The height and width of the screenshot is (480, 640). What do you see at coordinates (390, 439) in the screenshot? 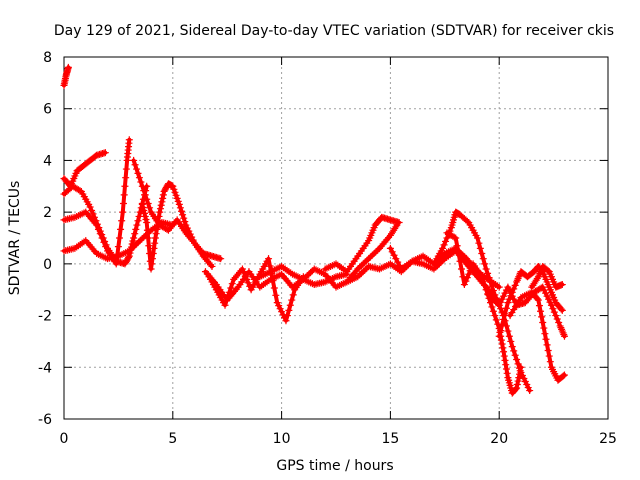
I see `x-tick-label: 15` at bounding box center [390, 439].